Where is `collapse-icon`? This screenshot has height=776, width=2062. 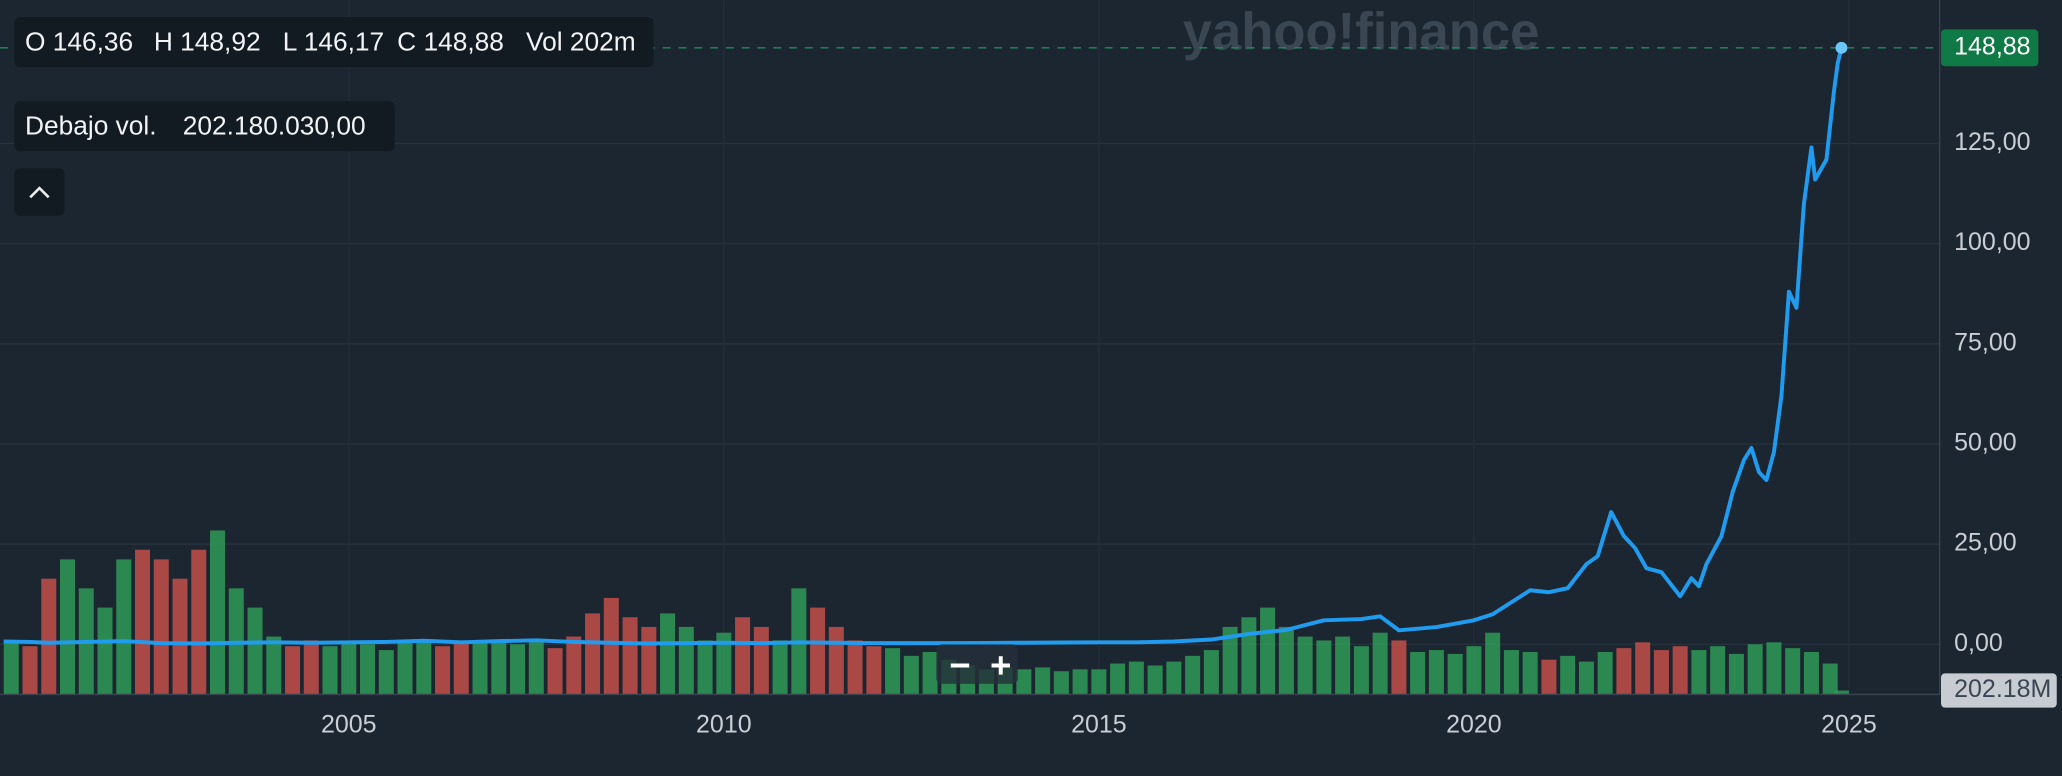 collapse-icon is located at coordinates (39, 192).